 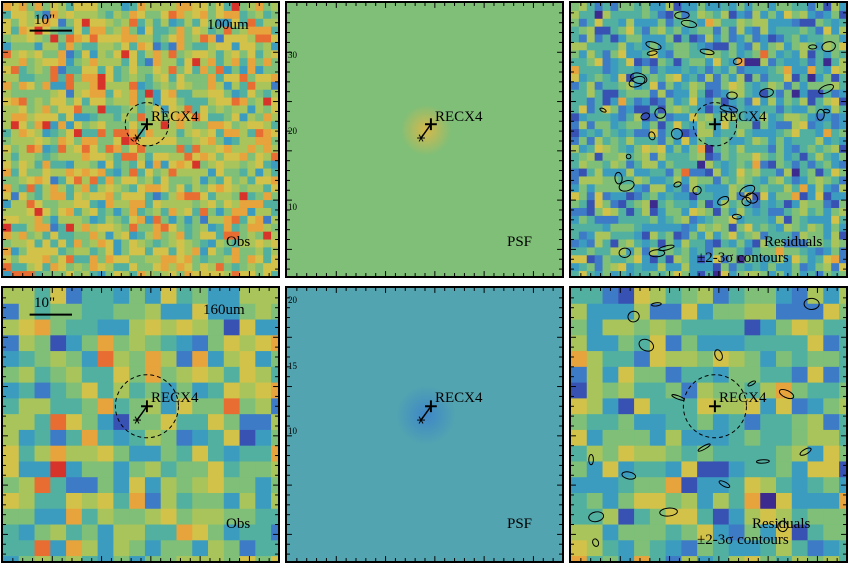 What do you see at coordinates (292, 366) in the screenshot?
I see `tick-label: 15` at bounding box center [292, 366].